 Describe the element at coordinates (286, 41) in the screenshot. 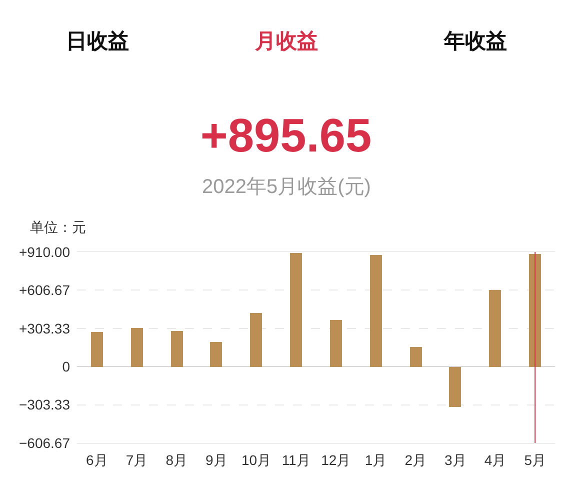

I see `text: 月收益` at that location.